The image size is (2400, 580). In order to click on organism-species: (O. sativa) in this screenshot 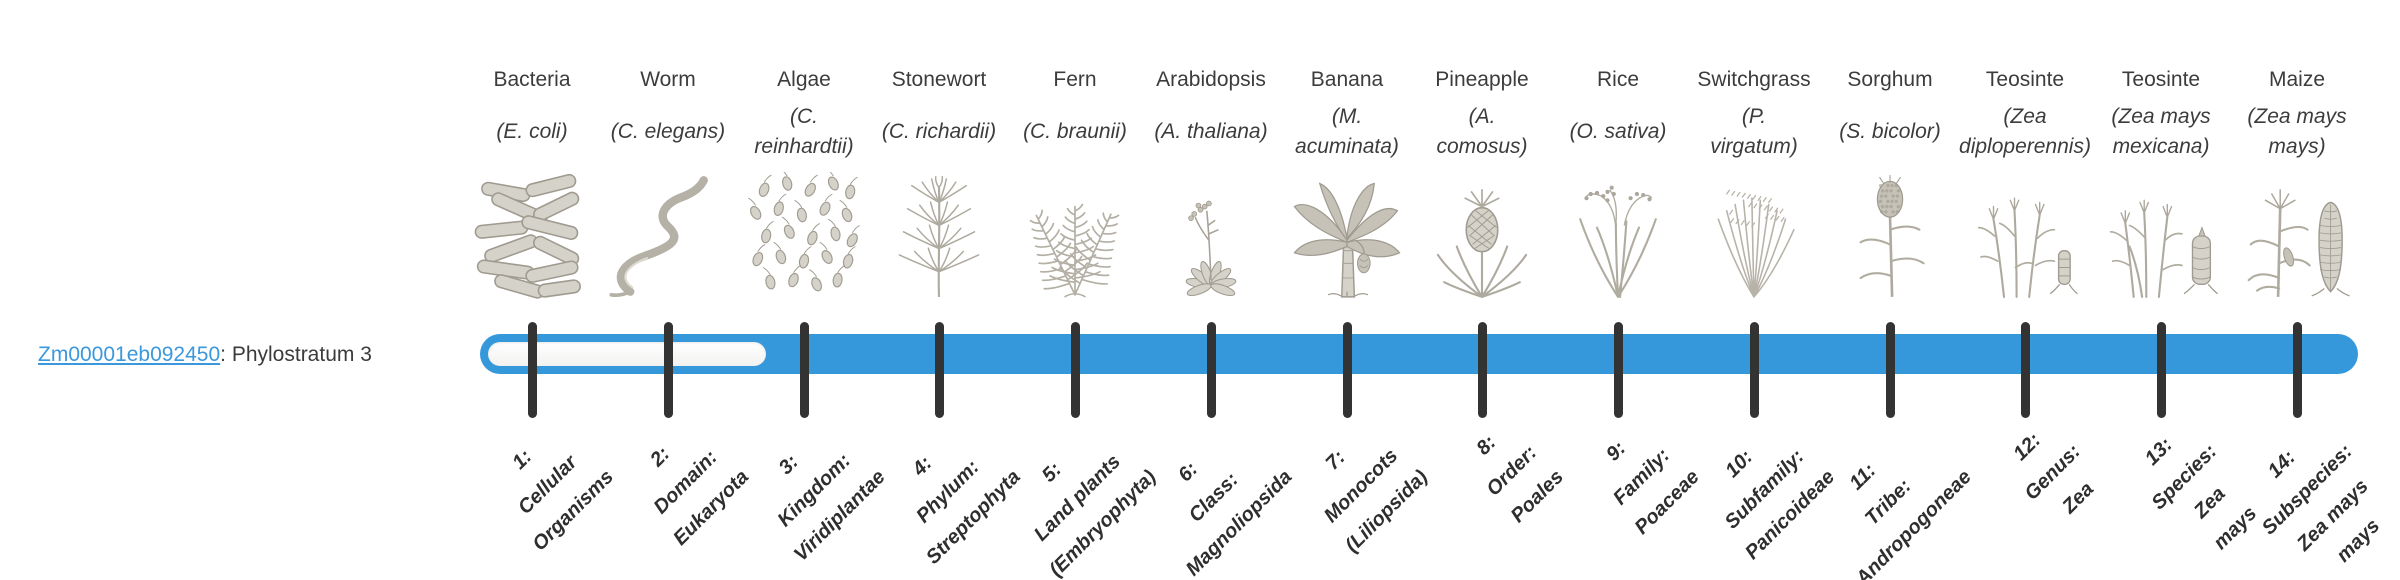, I will do `click(1618, 132)`.